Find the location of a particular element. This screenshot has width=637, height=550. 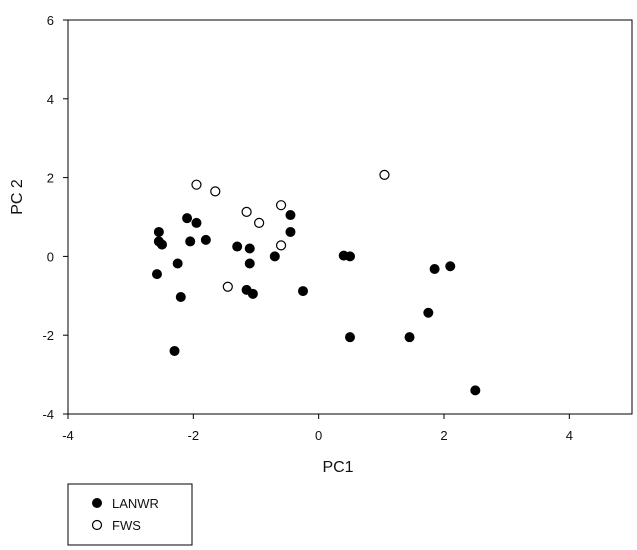

legend: LANWR FWS is located at coordinates (130, 514).